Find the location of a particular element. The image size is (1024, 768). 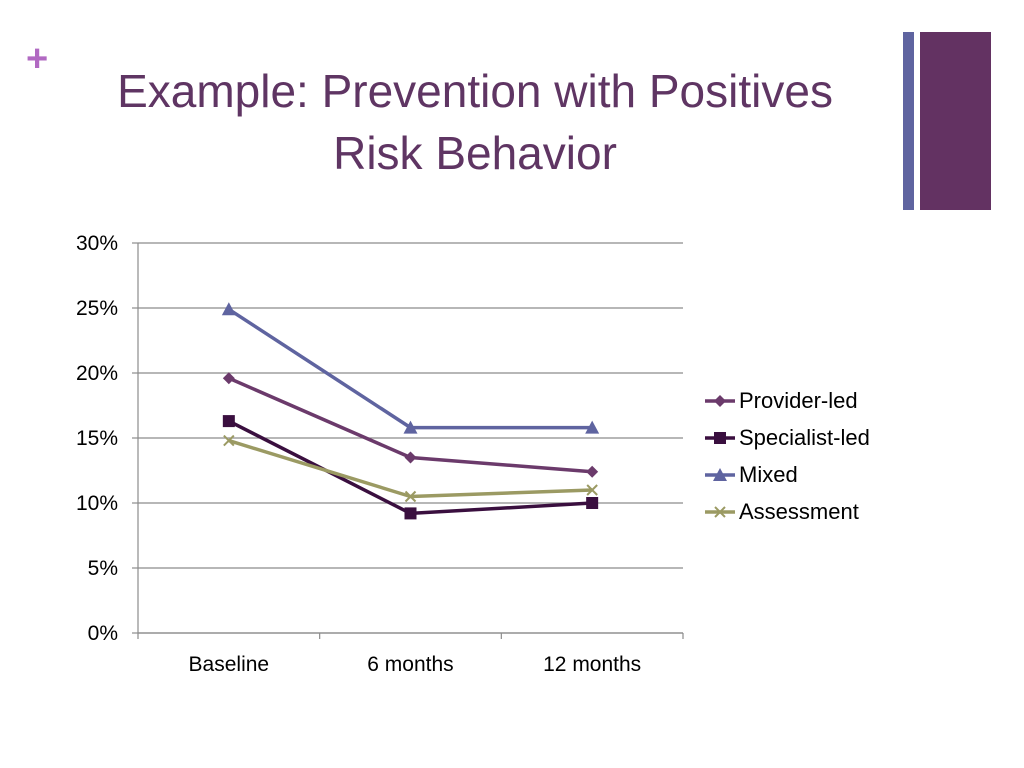

legend-item-1: Specialist-led is located at coordinates (786, 437).